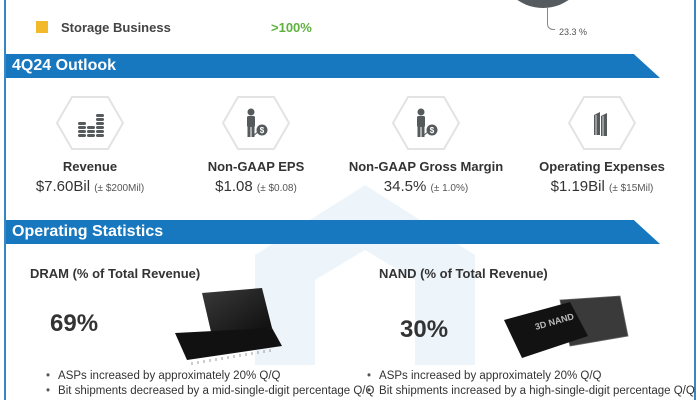 This screenshot has height=400, width=700. I want to click on dram-chip-image, so click(228, 326).